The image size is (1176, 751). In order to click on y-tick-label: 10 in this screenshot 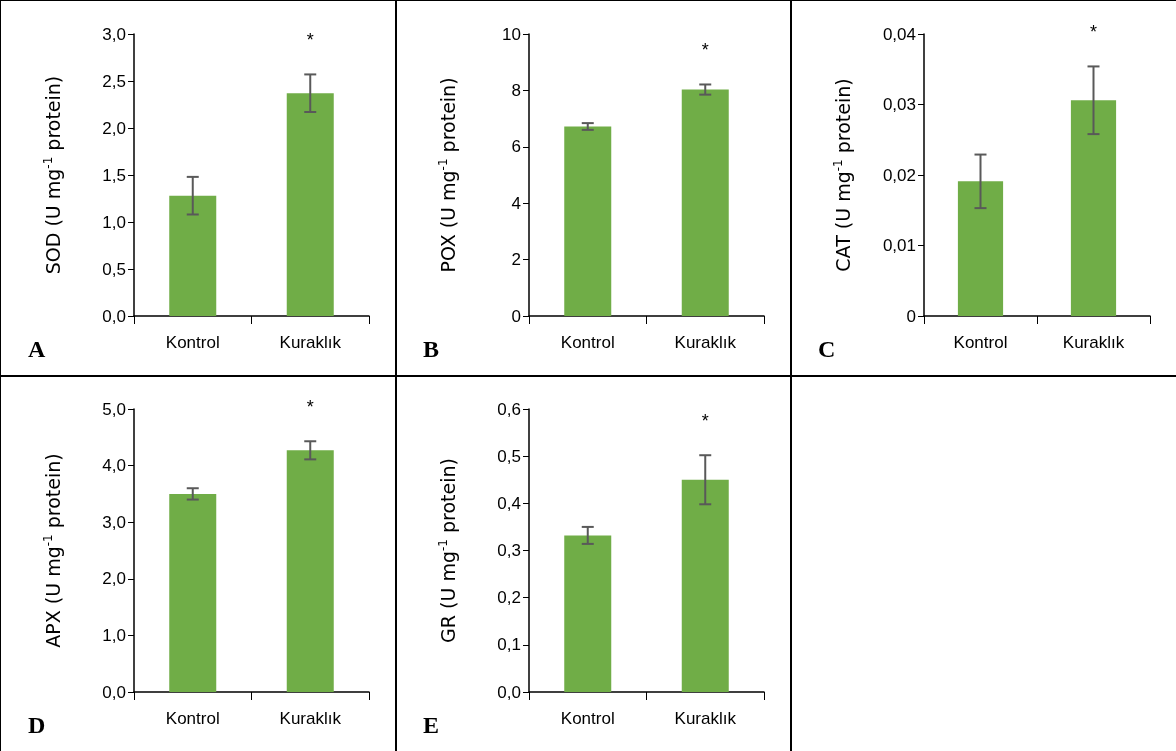, I will do `click(511, 34)`.